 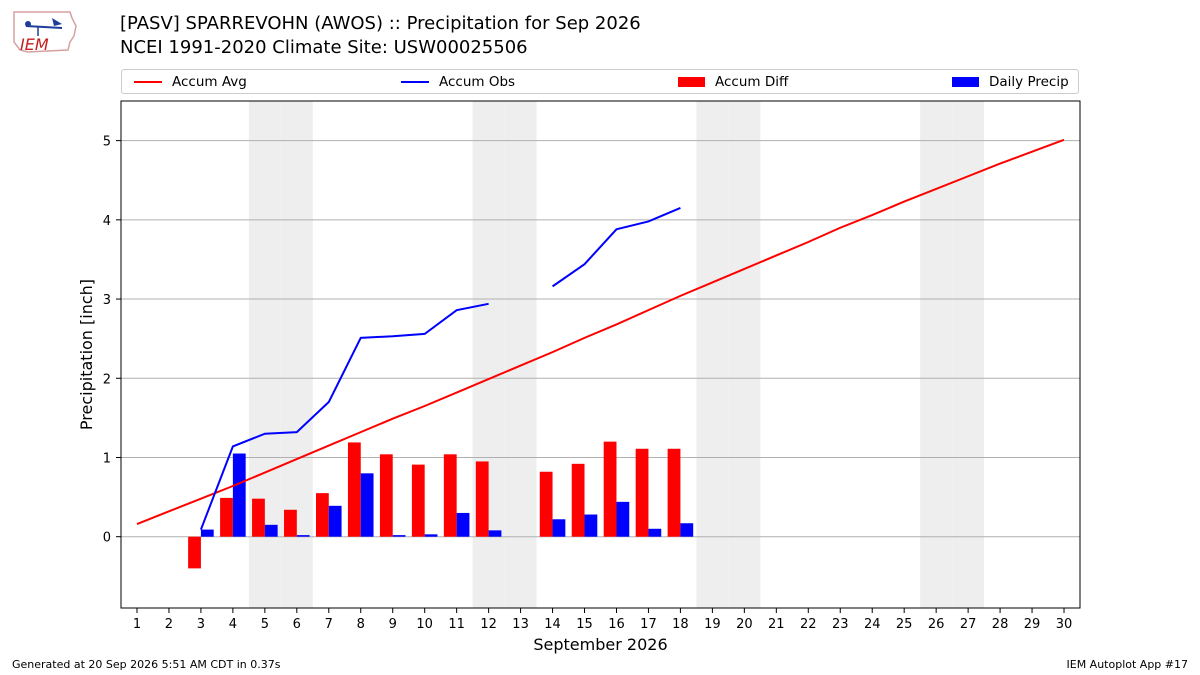 I want to click on x-tick-label-6: 6, so click(x=297, y=624).